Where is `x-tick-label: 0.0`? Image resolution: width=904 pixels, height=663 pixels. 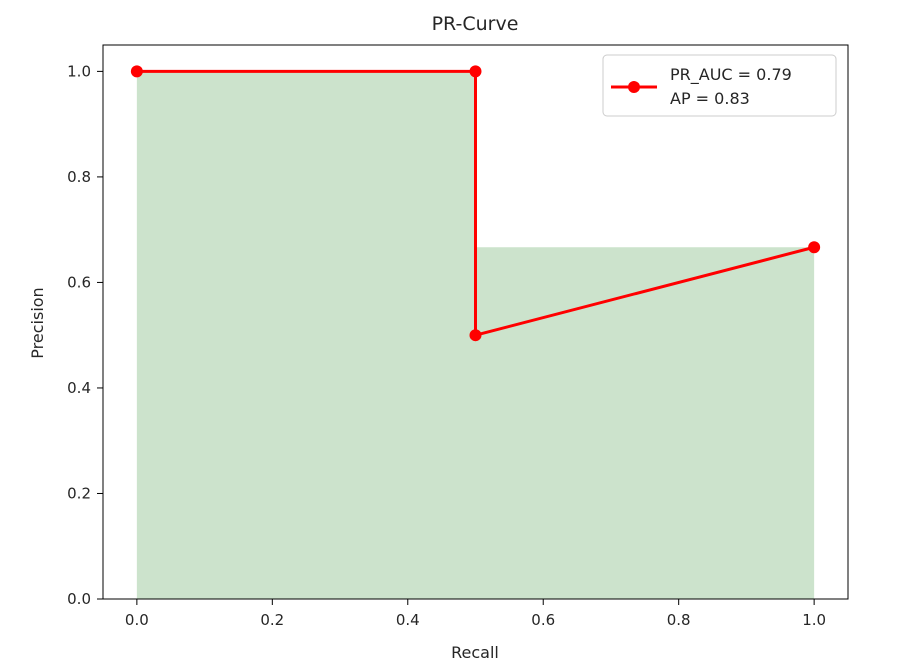
x-tick-label: 0.0 is located at coordinates (137, 620).